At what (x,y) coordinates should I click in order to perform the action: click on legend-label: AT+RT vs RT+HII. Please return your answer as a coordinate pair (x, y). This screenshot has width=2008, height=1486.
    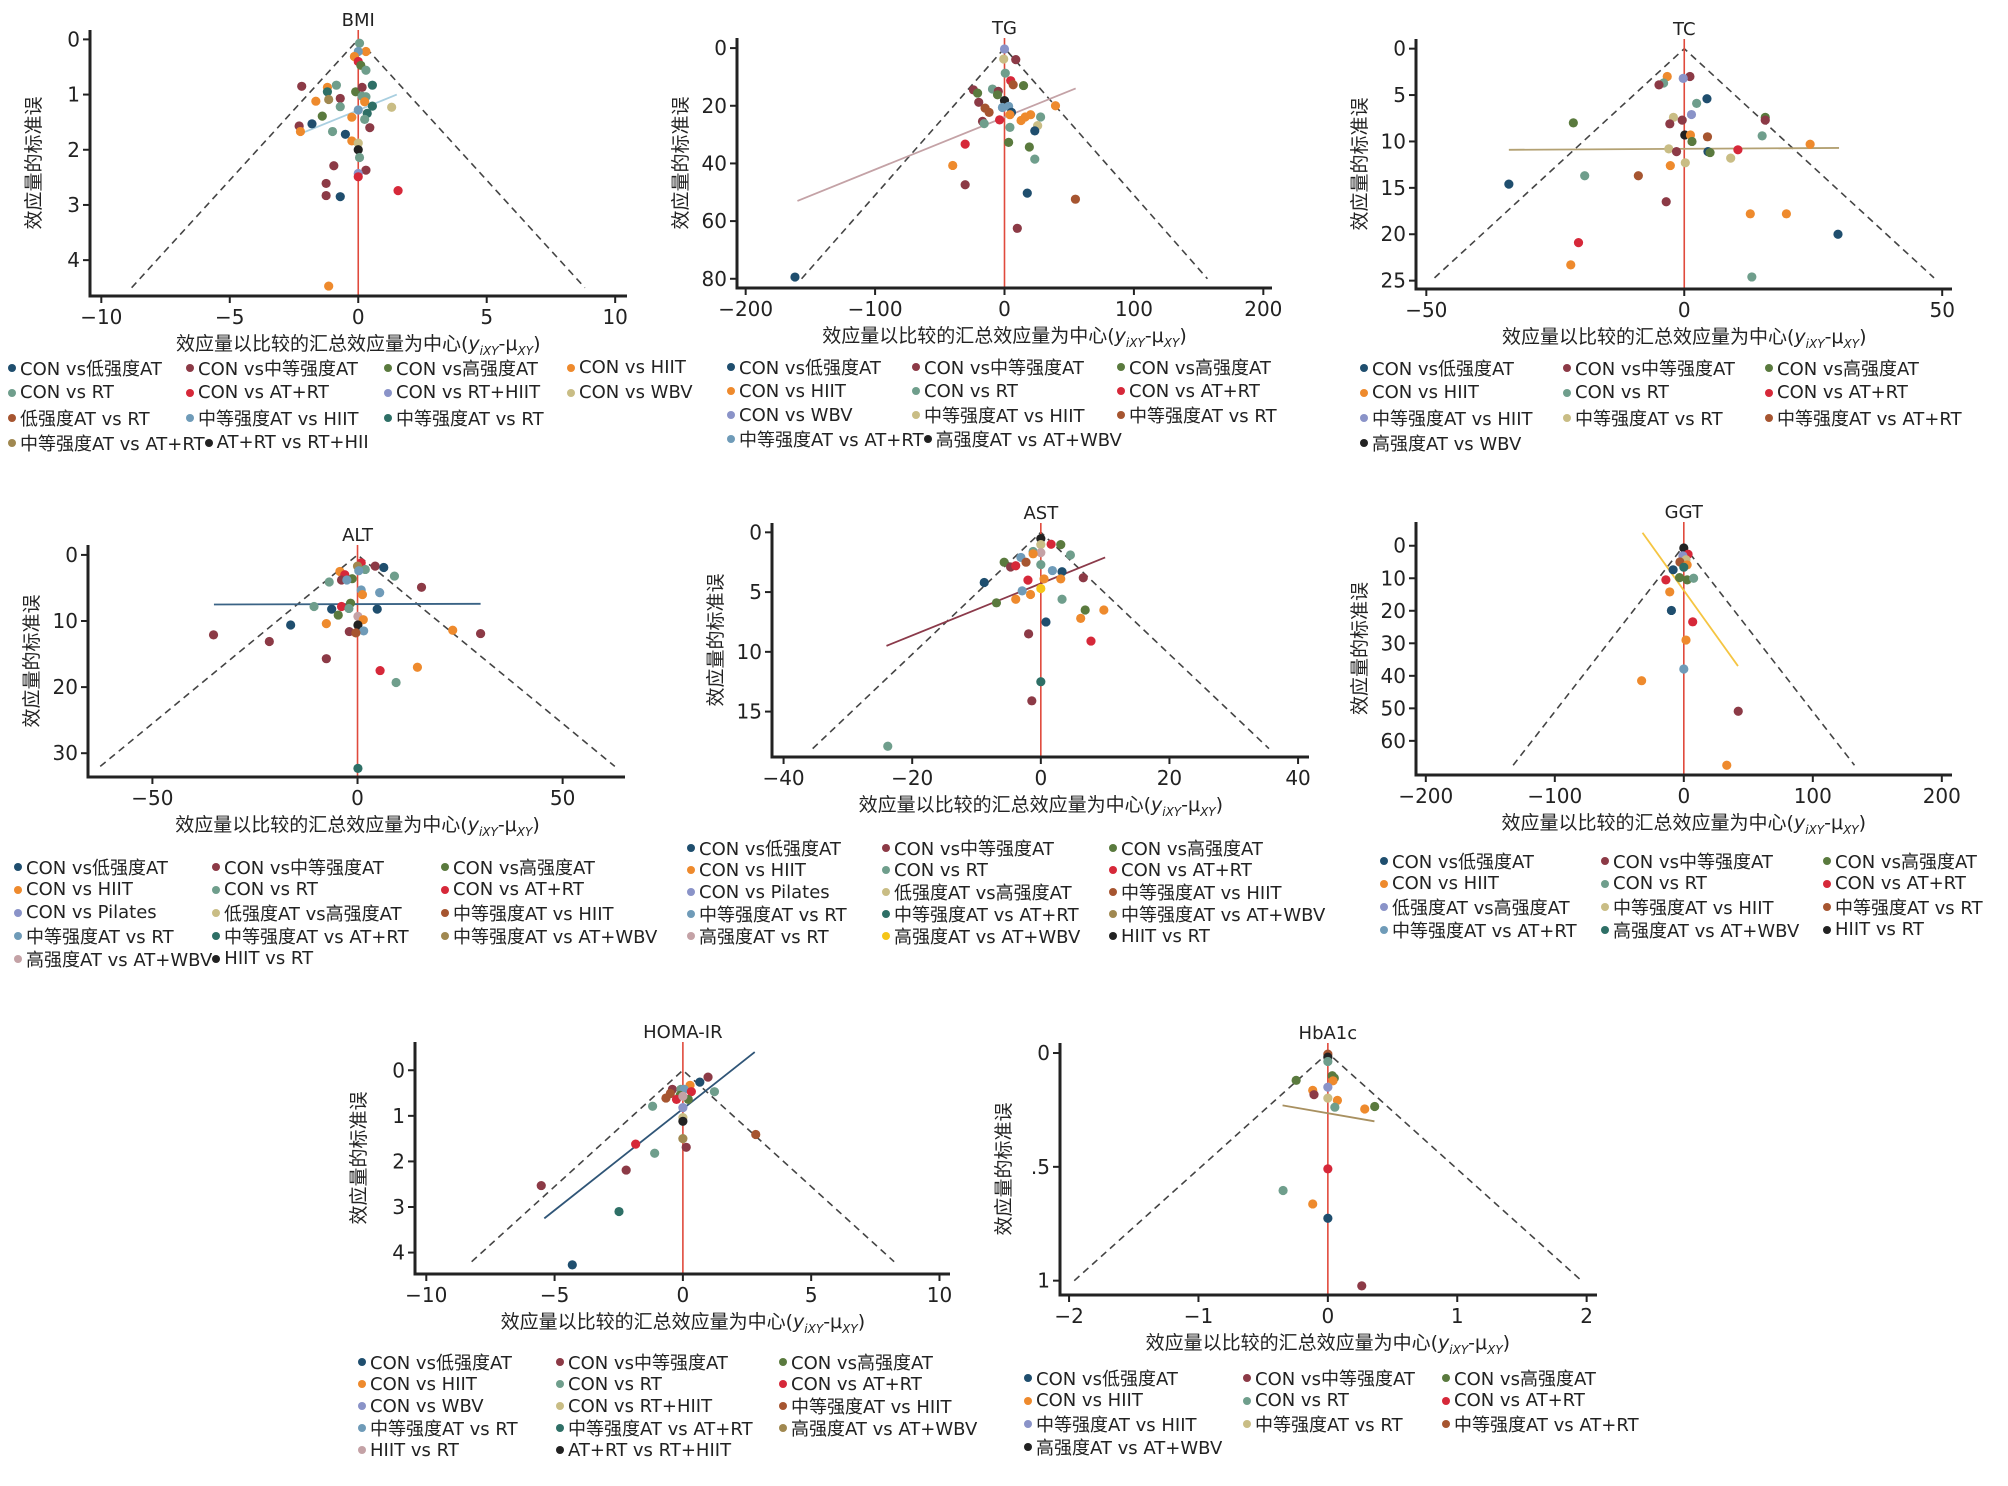
    Looking at the image, I should click on (292, 442).